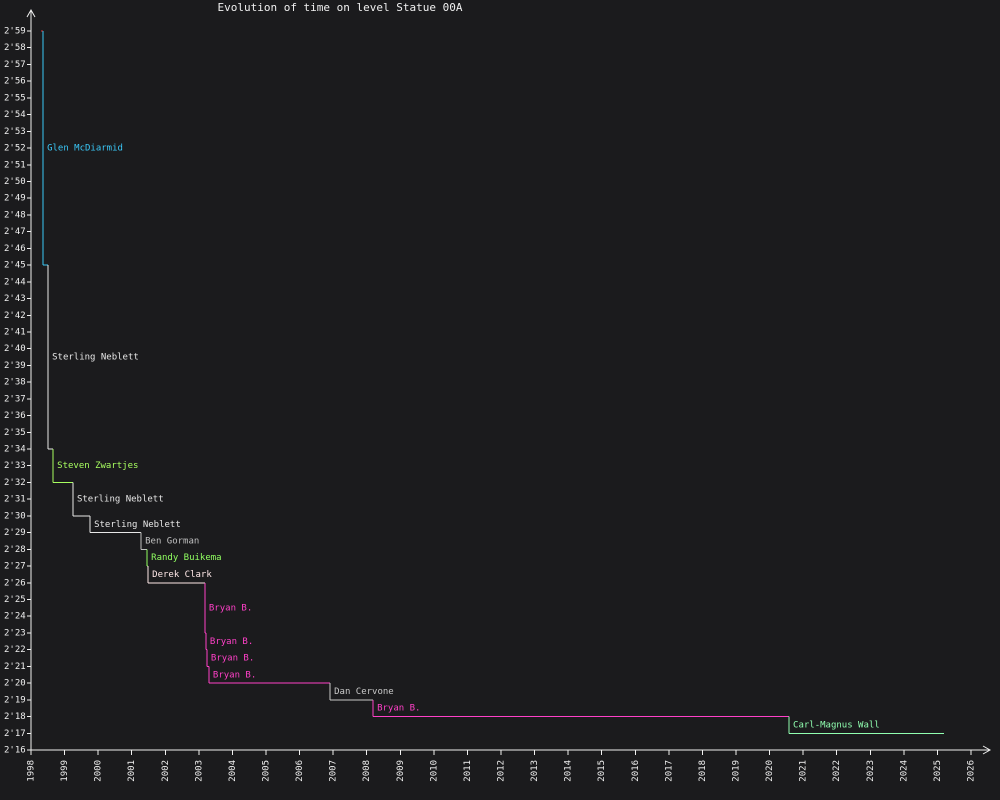 This screenshot has width=1000, height=800. I want to click on y-tick-label: 2'50, so click(15, 182).